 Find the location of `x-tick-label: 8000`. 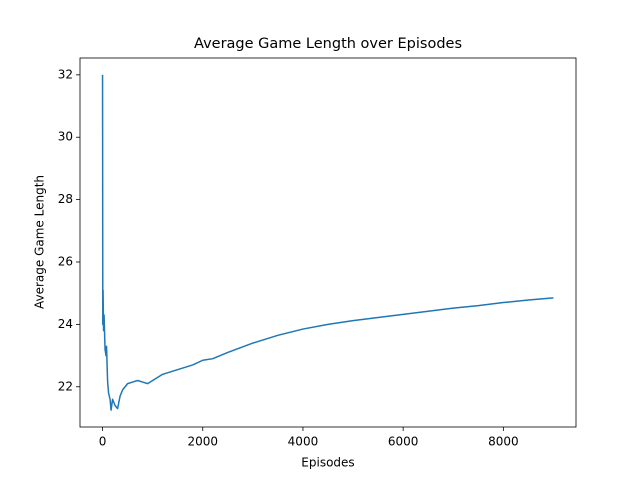

x-tick-label: 8000 is located at coordinates (503, 442).